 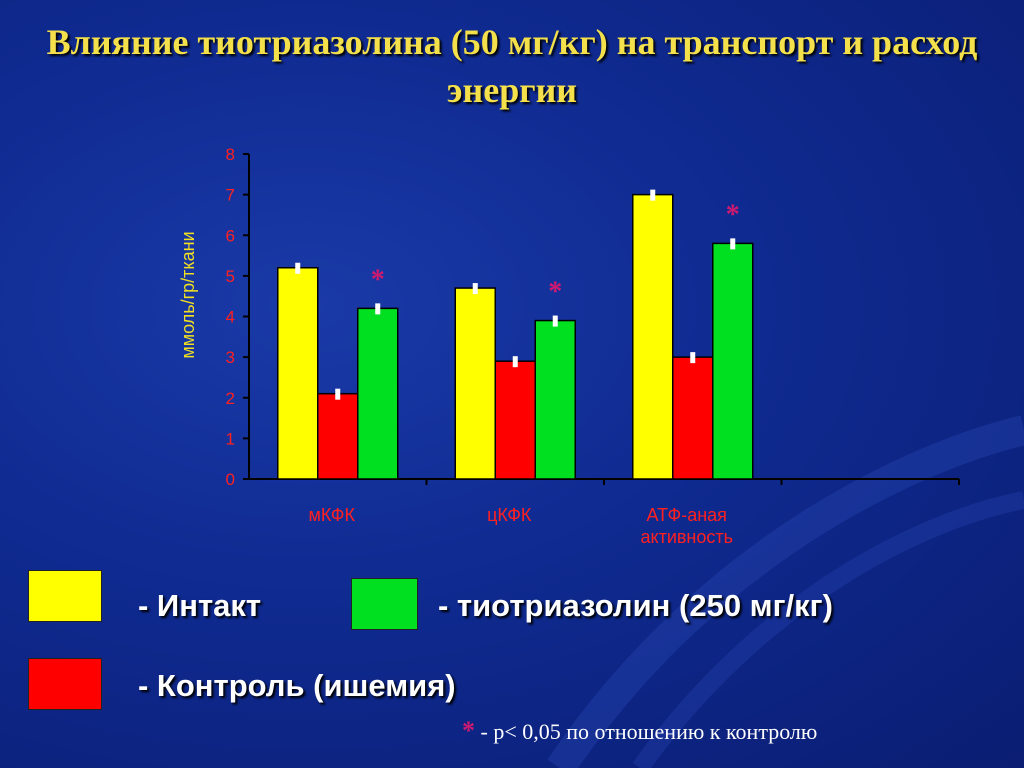 What do you see at coordinates (230, 317) in the screenshot?
I see `y-tick-label: 4` at bounding box center [230, 317].